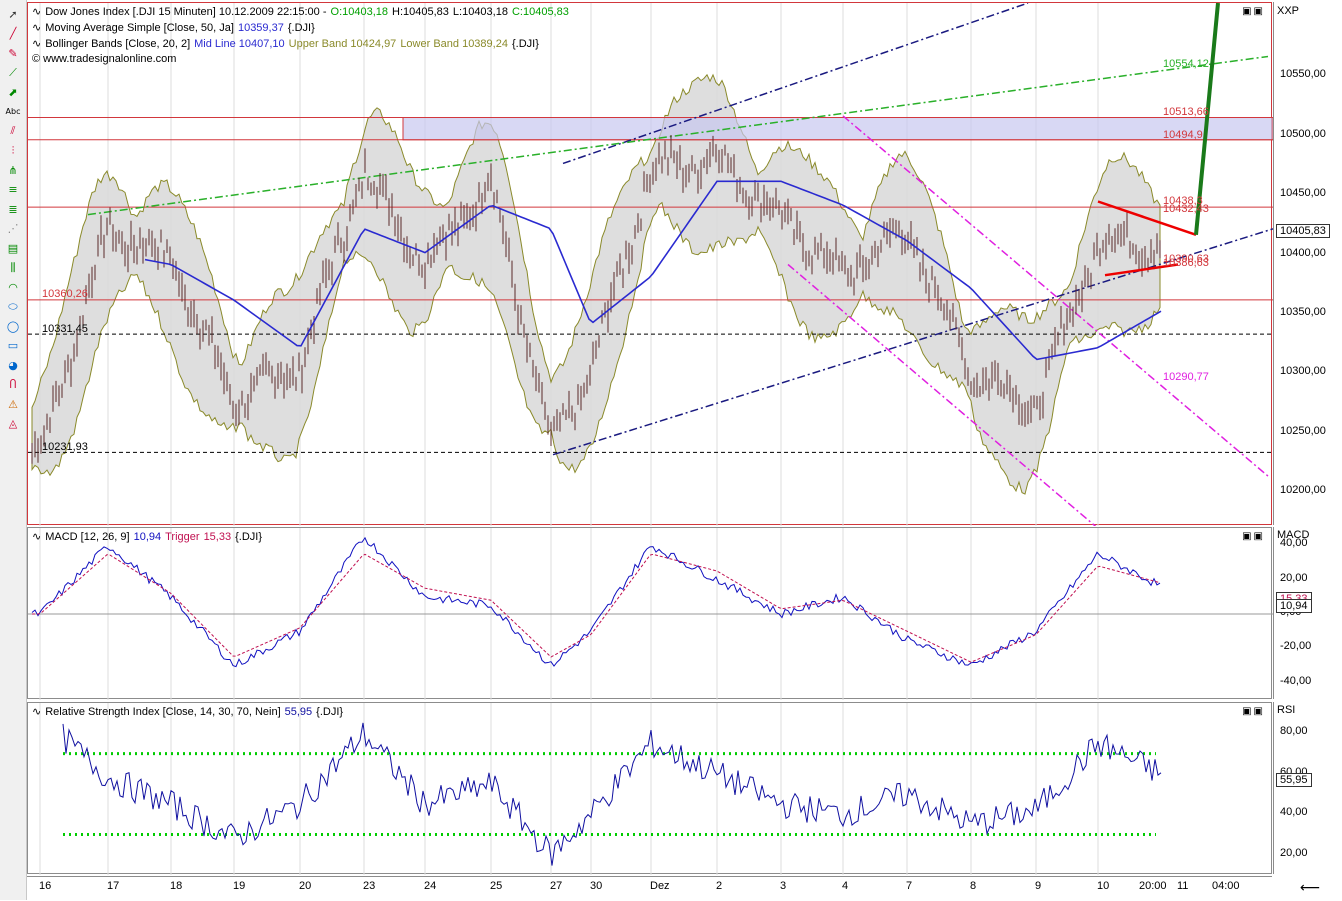  Describe the element at coordinates (13, 33) in the screenshot. I see `line-tool-icon: ╱` at that location.